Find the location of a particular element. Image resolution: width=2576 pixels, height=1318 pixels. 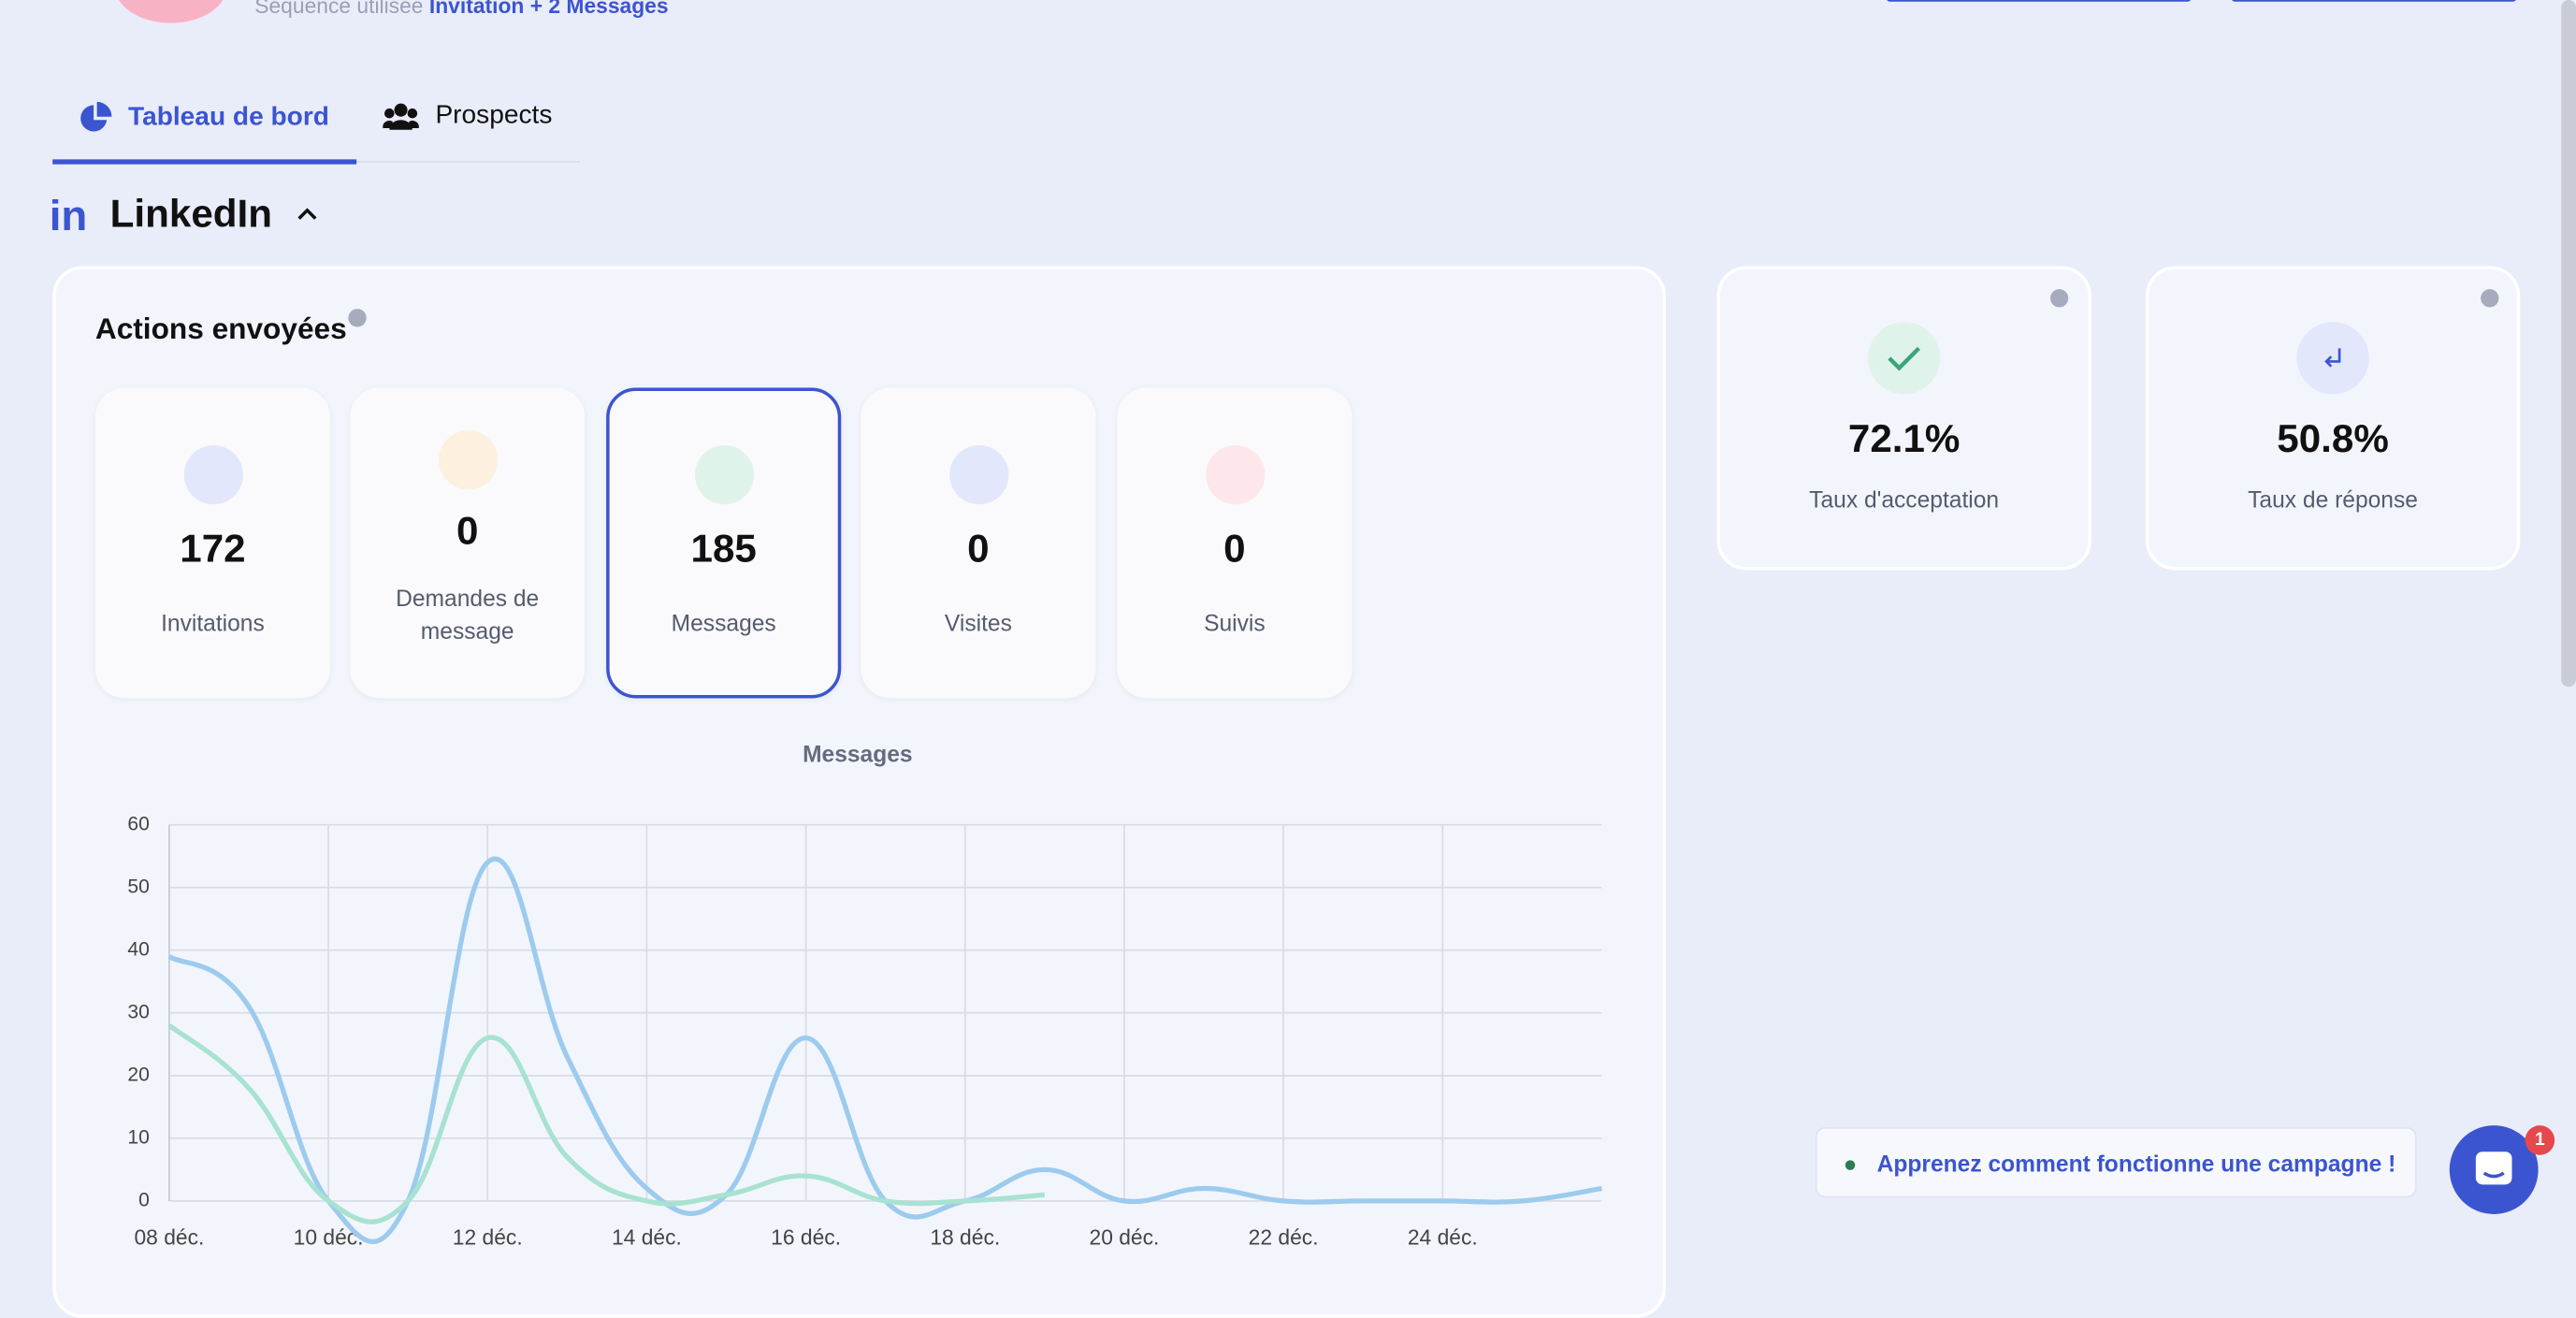

y-tick-label: 20 is located at coordinates (138, 1074).